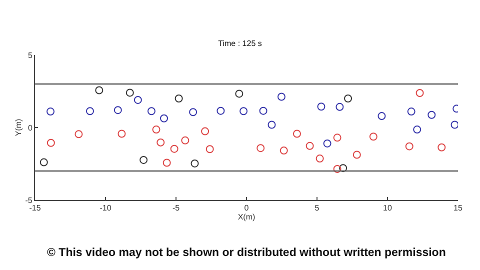  Describe the element at coordinates (247, 208) in the screenshot. I see `x-tick-label: 0` at that location.